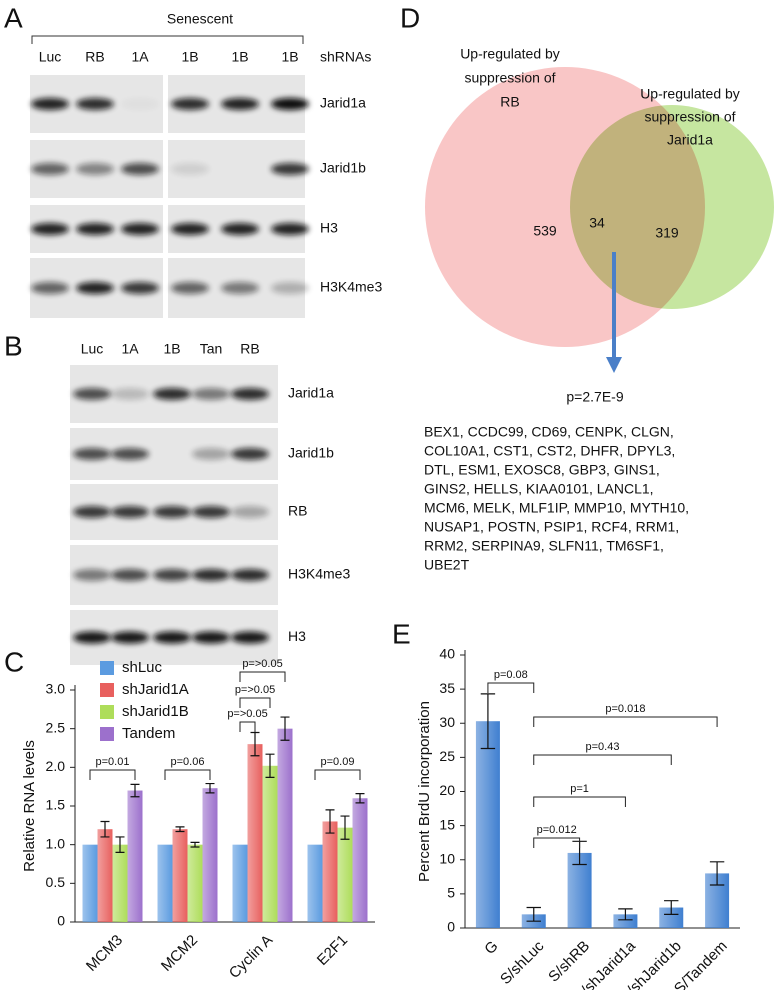  I want to click on y-tick-label: 25, so click(447, 756).